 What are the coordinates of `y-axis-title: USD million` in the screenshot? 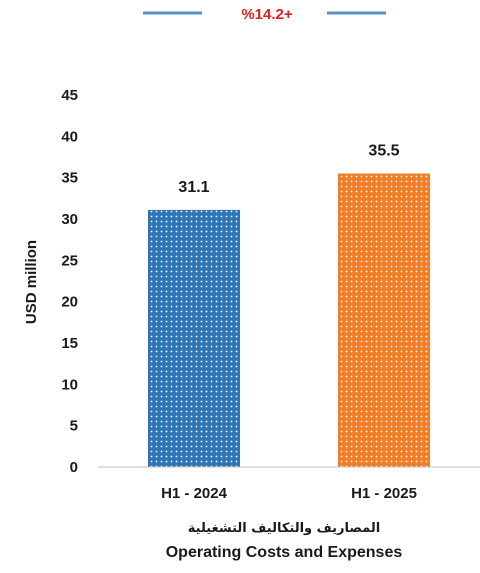 It's located at (31, 282).